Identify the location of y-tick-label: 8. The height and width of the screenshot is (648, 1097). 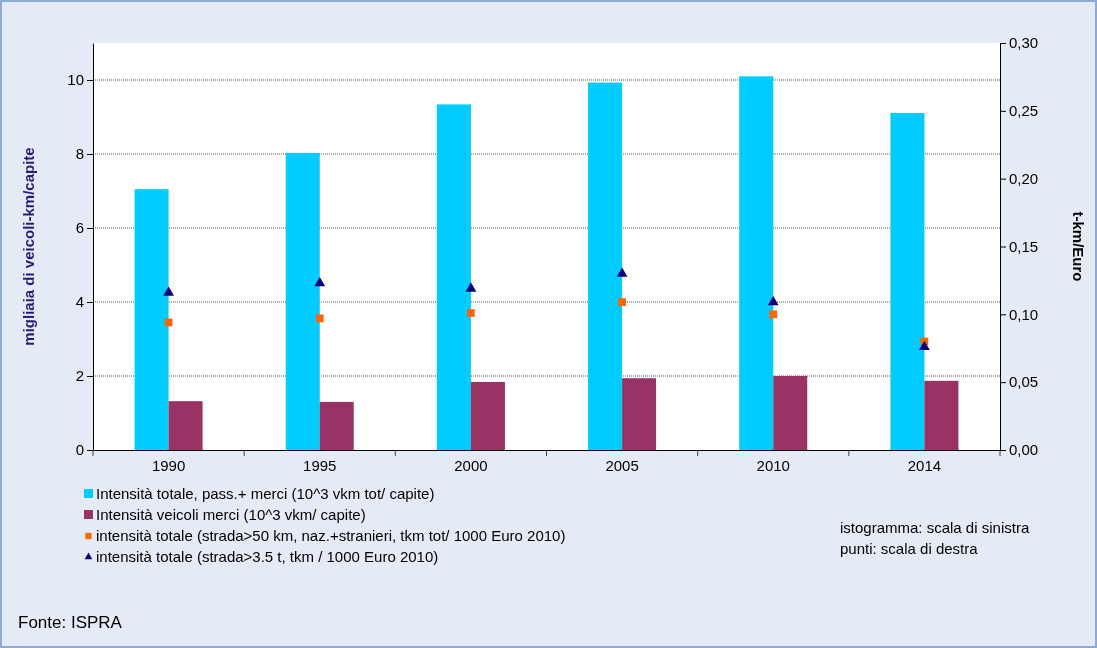
(79, 154).